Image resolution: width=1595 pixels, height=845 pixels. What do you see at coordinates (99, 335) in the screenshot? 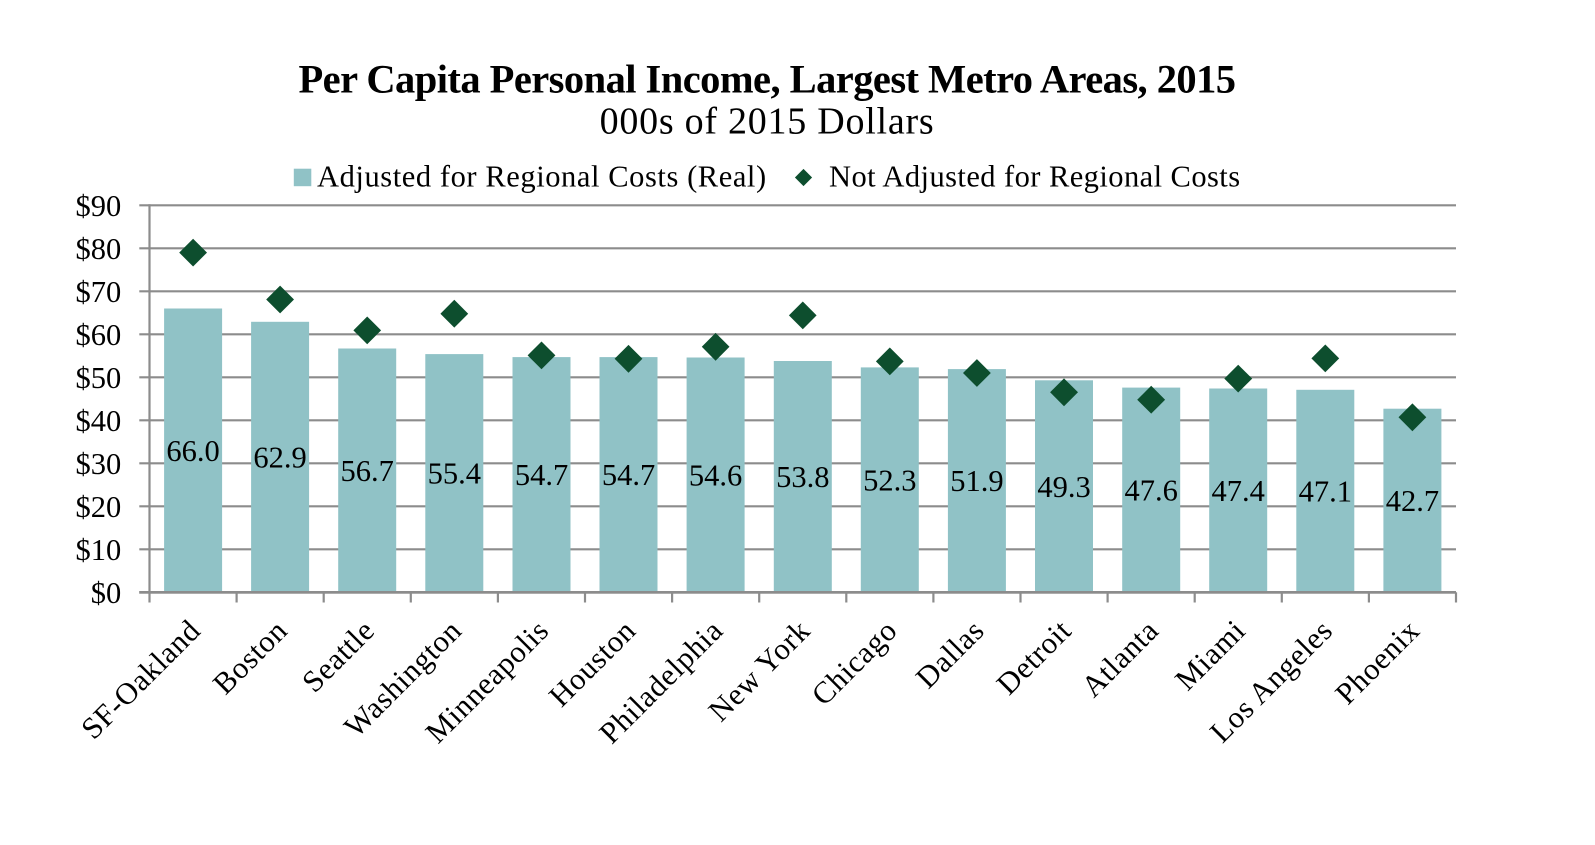
I see `svg-text: $60` at bounding box center [99, 335].